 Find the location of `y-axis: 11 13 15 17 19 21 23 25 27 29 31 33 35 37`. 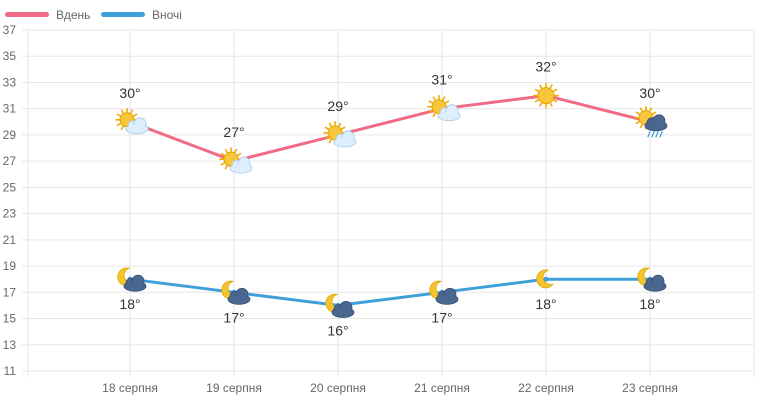

y-axis: 11 13 15 17 19 21 23 25 27 29 31 33 35 37 is located at coordinates (10, 200).